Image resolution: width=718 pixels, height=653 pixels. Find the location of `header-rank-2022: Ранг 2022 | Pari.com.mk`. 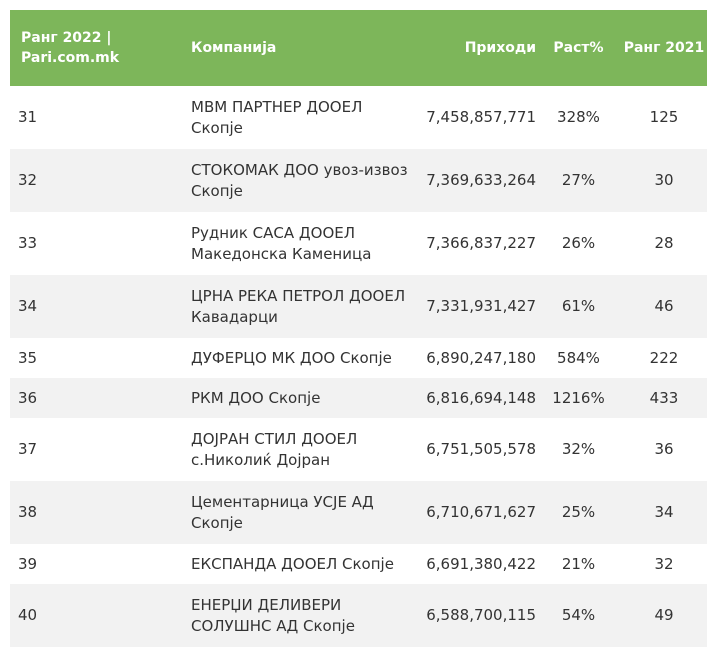

header-rank-2022: Ранг 2022 | Pari.com.mk is located at coordinates (70, 48).